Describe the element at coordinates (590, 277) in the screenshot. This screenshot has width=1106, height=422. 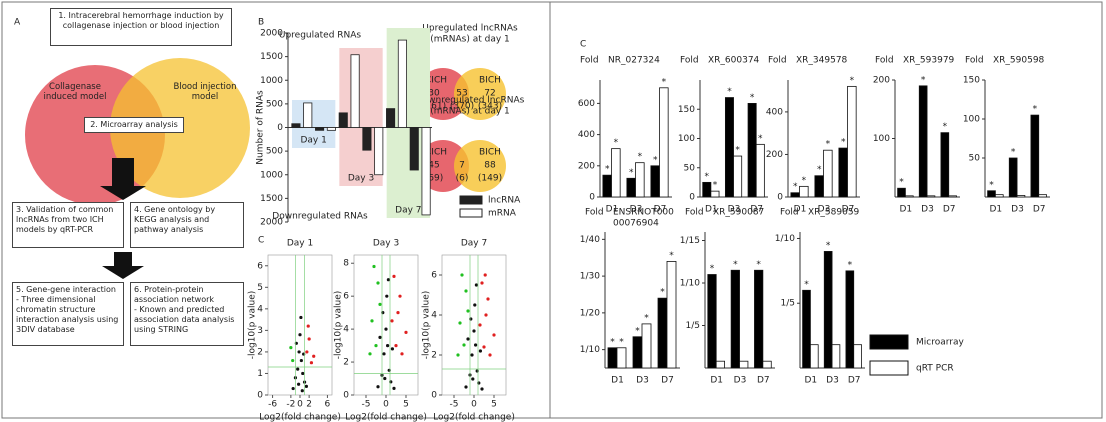
I see `y-tick-label: 1/30` at that location.